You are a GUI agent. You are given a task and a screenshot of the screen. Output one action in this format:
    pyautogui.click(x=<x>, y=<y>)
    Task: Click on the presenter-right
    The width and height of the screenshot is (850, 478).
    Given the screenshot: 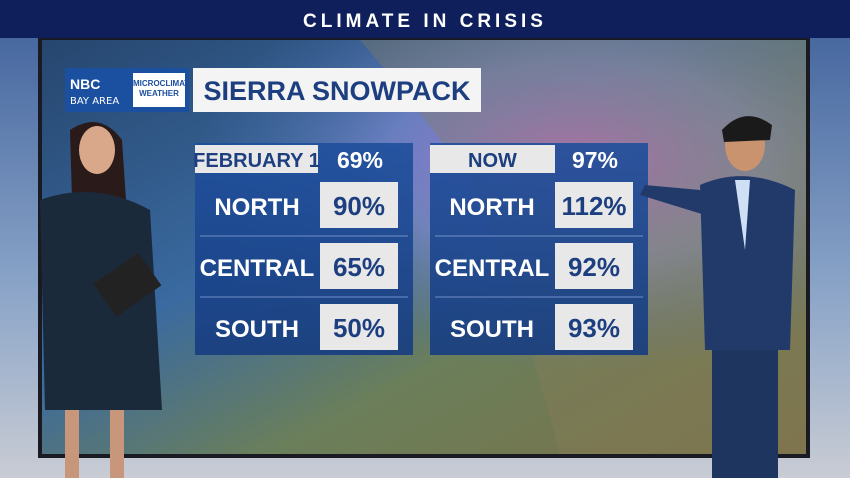 What is the action you would take?
    pyautogui.click(x=717, y=297)
    